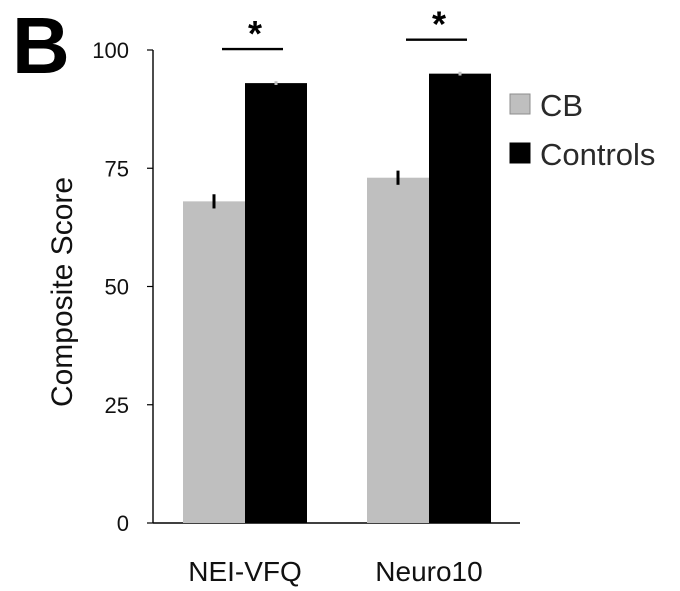 Image resolution: width=680 pixels, height=591 pixels. Describe the element at coordinates (335, 571) in the screenshot. I see `category-labels: NEI-VFQ Neuro10` at that location.